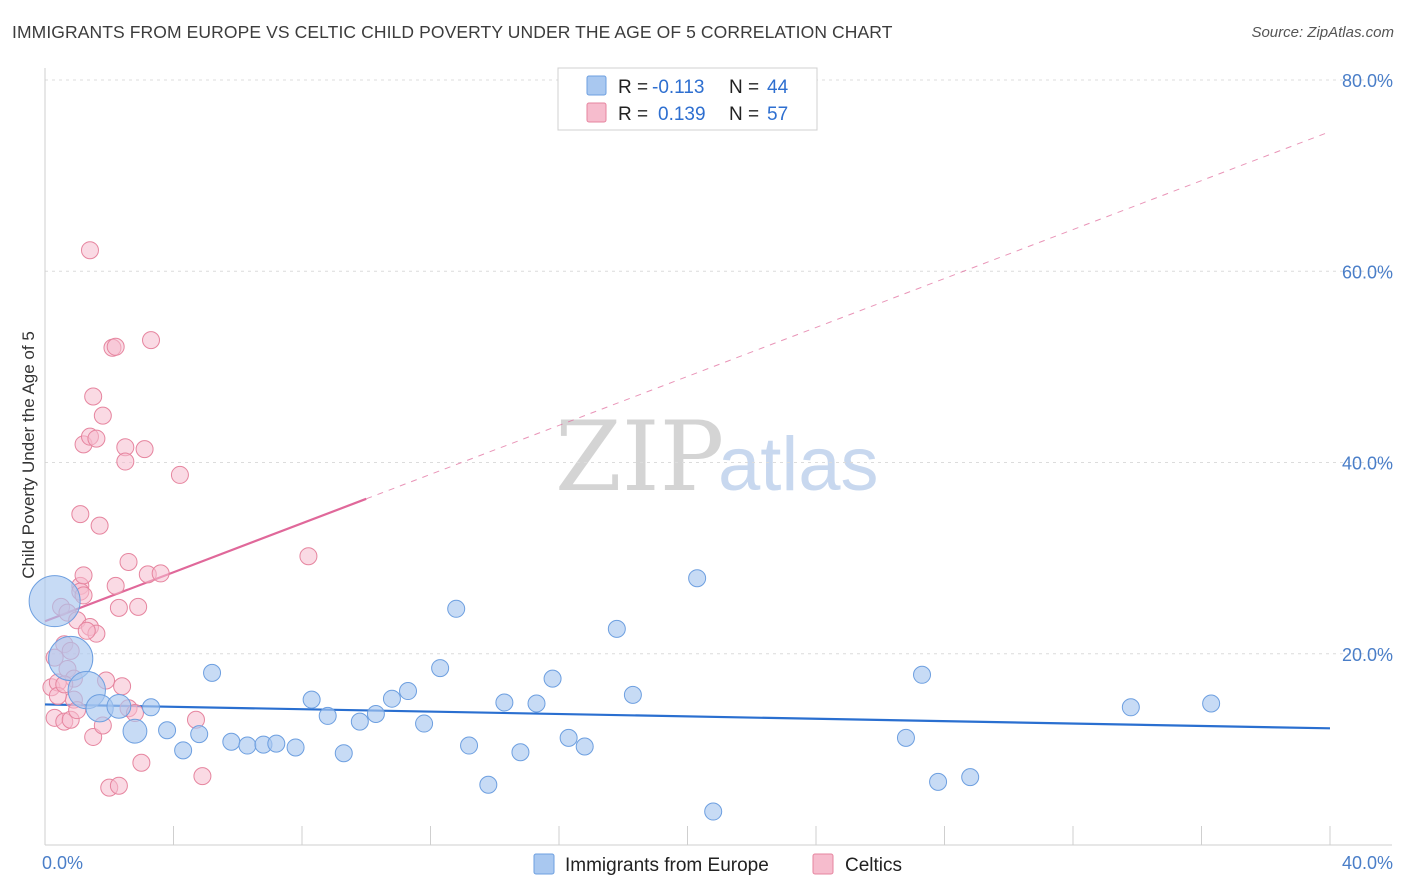  Describe the element at coordinates (596, 85) in the screenshot. I see `legend-swatch-blue` at that location.